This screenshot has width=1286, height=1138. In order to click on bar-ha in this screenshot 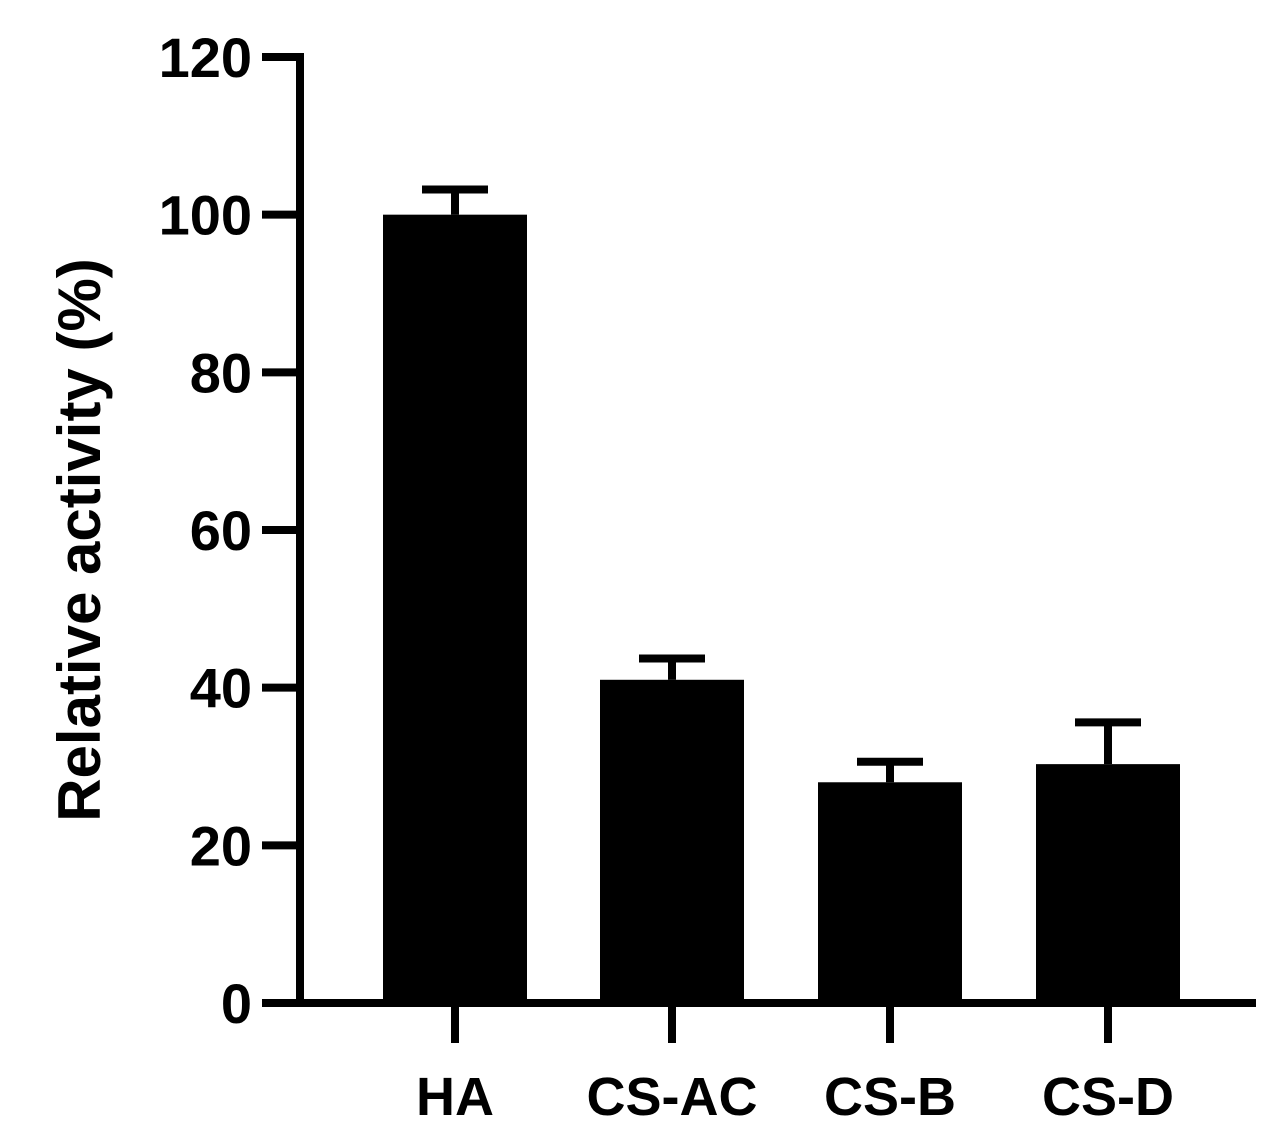, I will do `click(455, 608)`.